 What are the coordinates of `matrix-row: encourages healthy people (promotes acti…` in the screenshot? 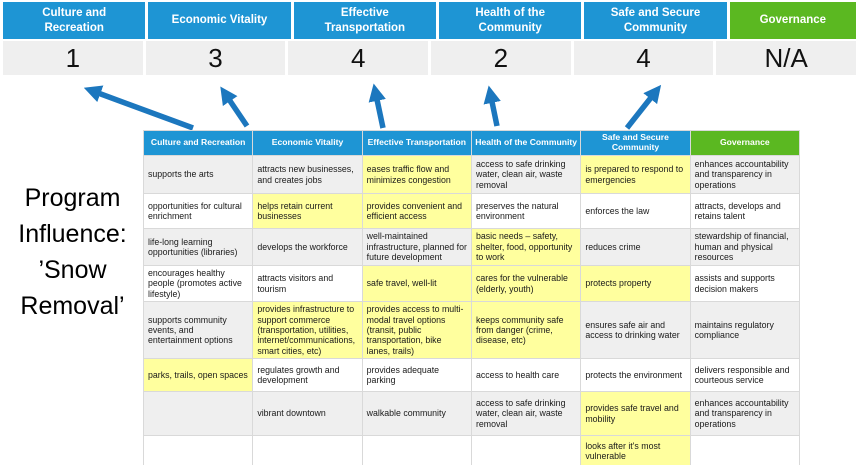 It's located at (471, 283).